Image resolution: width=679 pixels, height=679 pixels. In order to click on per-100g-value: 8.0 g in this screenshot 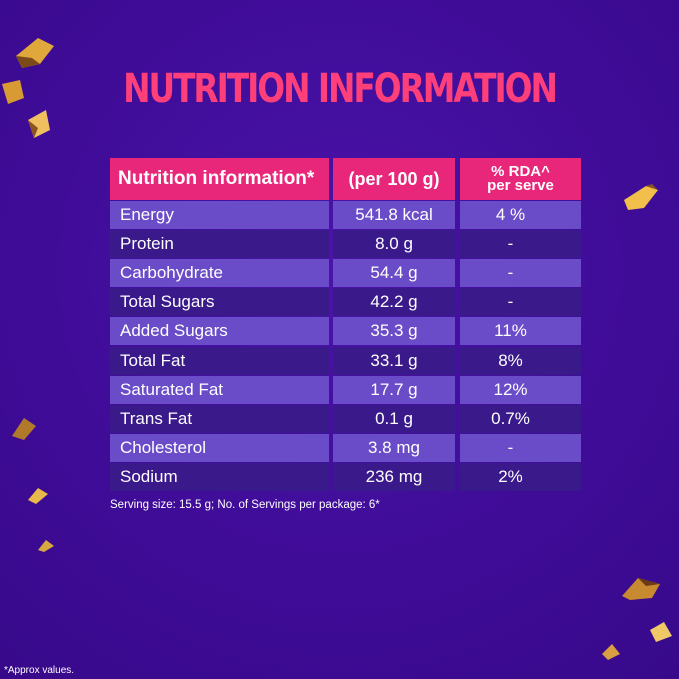, I will do `click(394, 244)`.